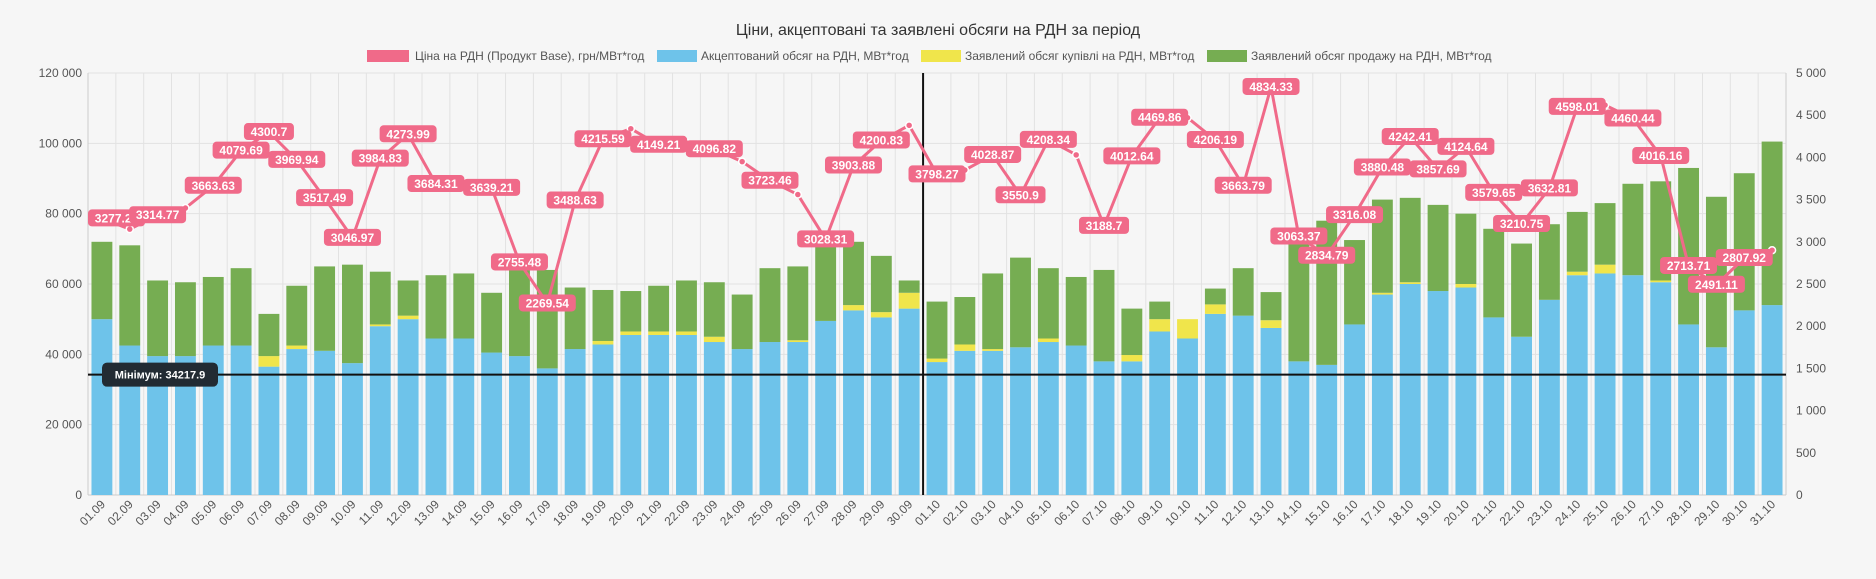 The height and width of the screenshot is (579, 1876). I want to click on x-tick-label: 17.09, so click(537, 512).